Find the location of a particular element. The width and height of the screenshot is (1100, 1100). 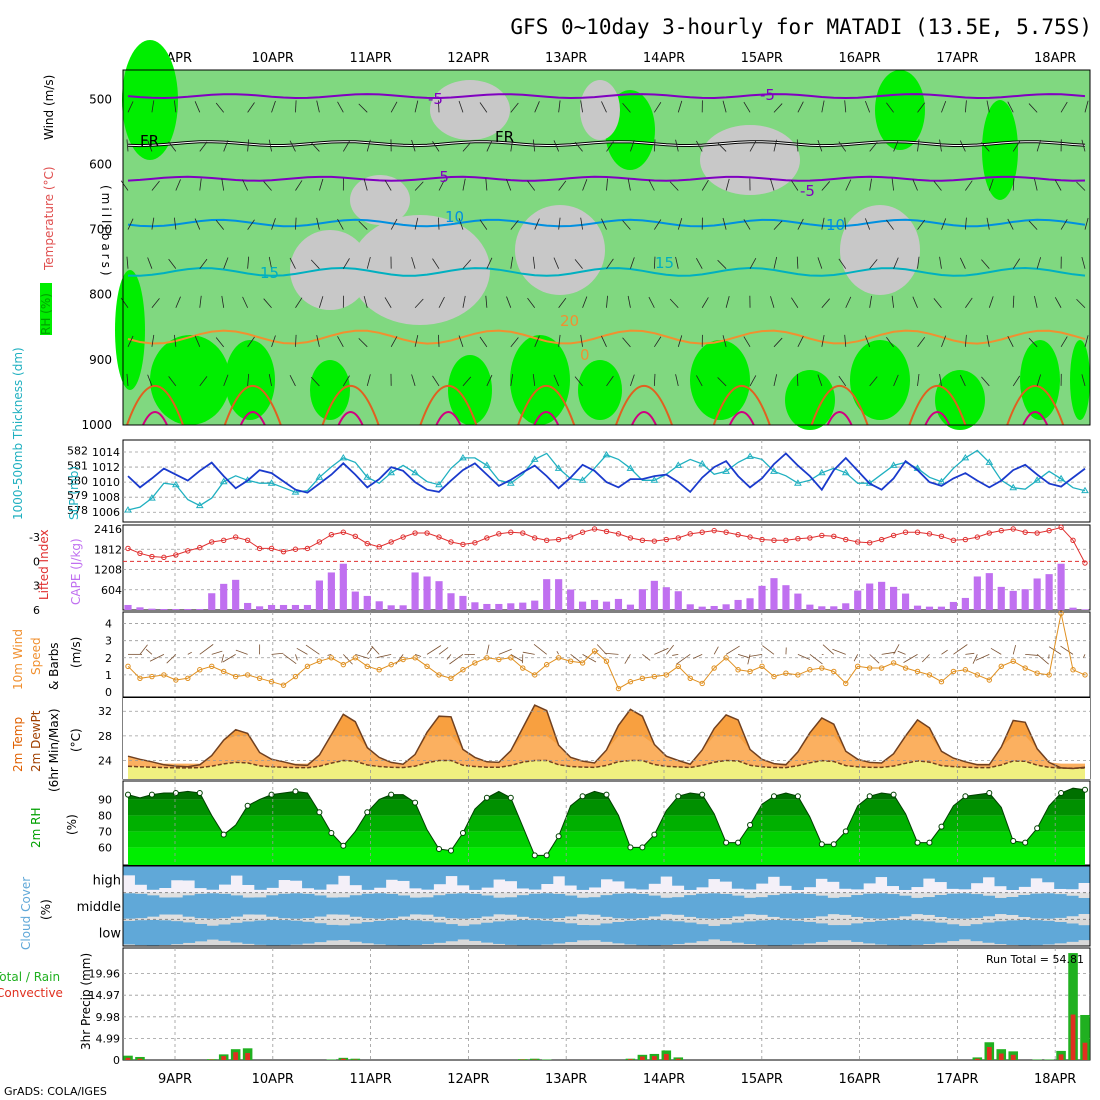

precip-total-bar is located at coordinates (534, 1059).